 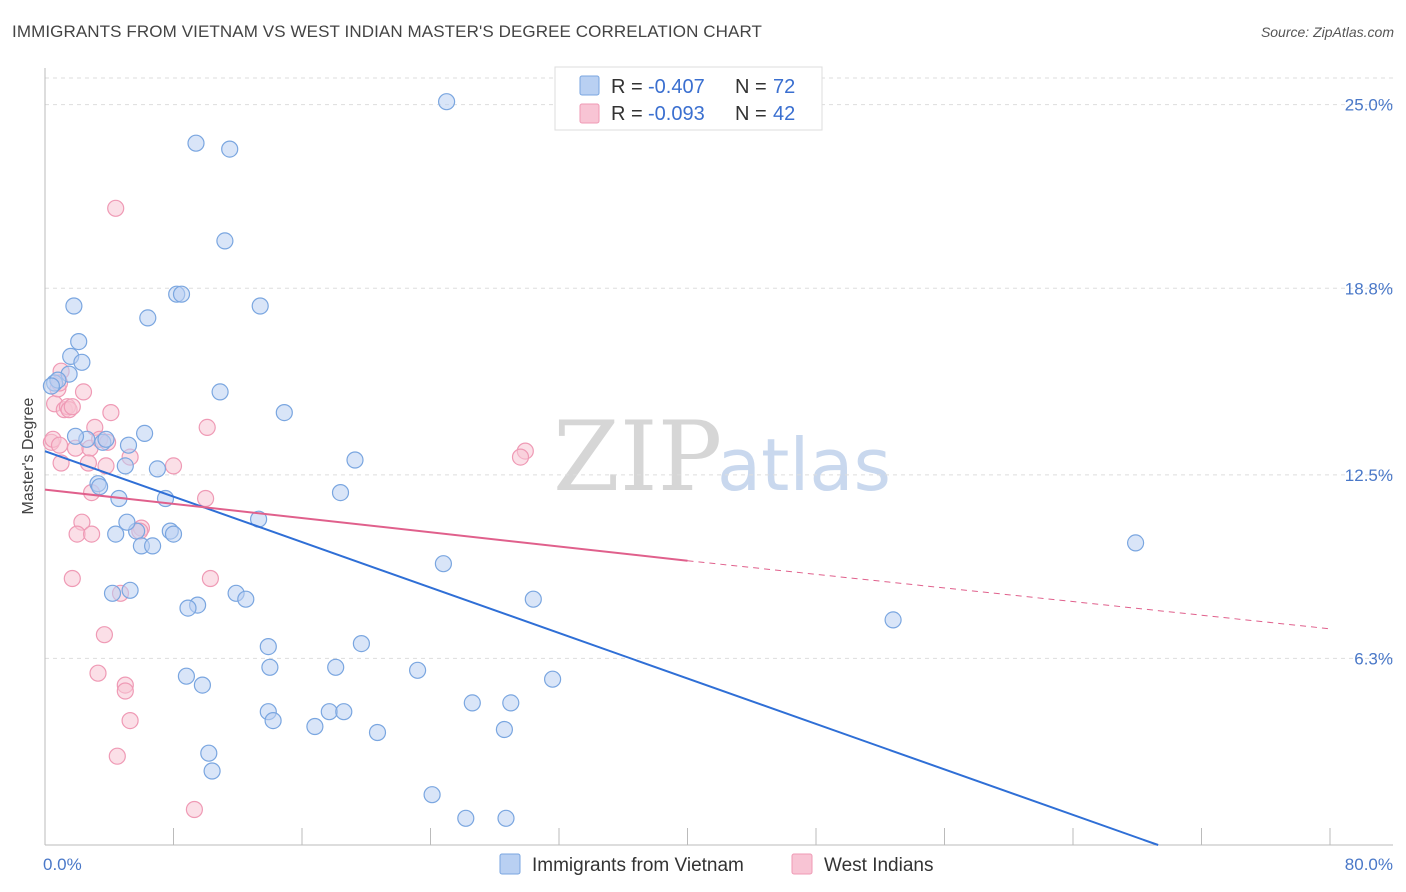 I want to click on x-tick-label-min: 0.0%, so click(x=62, y=864).